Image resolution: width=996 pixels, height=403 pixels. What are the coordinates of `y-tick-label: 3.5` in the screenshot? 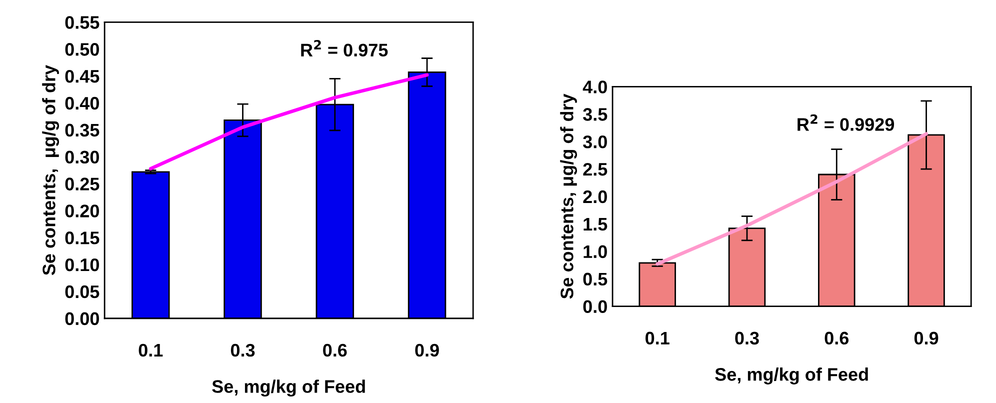 It's located at (595, 114).